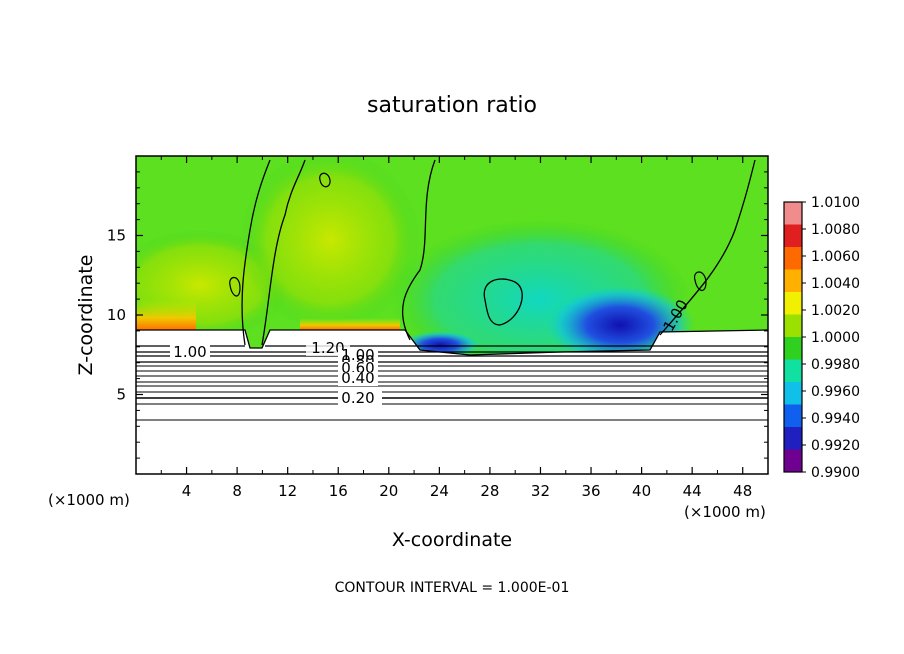  I want to click on contour-label: 0.20, so click(357, 398).